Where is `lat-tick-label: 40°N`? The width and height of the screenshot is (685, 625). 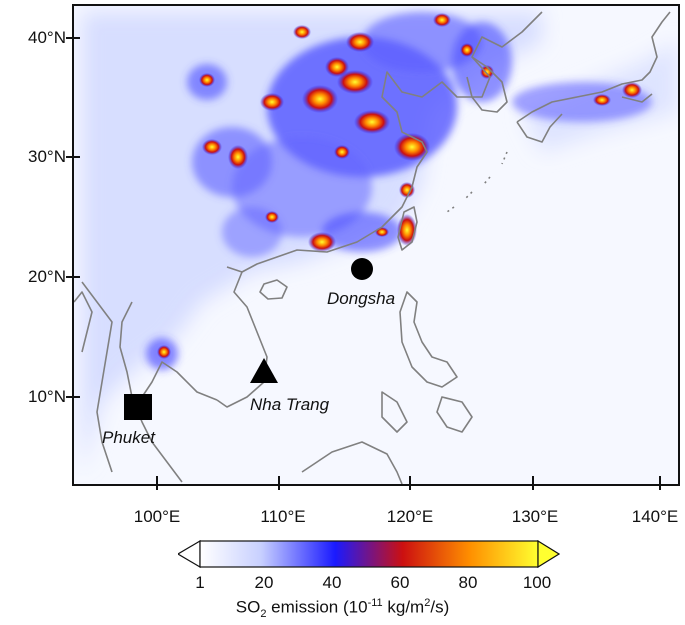
lat-tick-label: 40°N is located at coordinates (47, 37).